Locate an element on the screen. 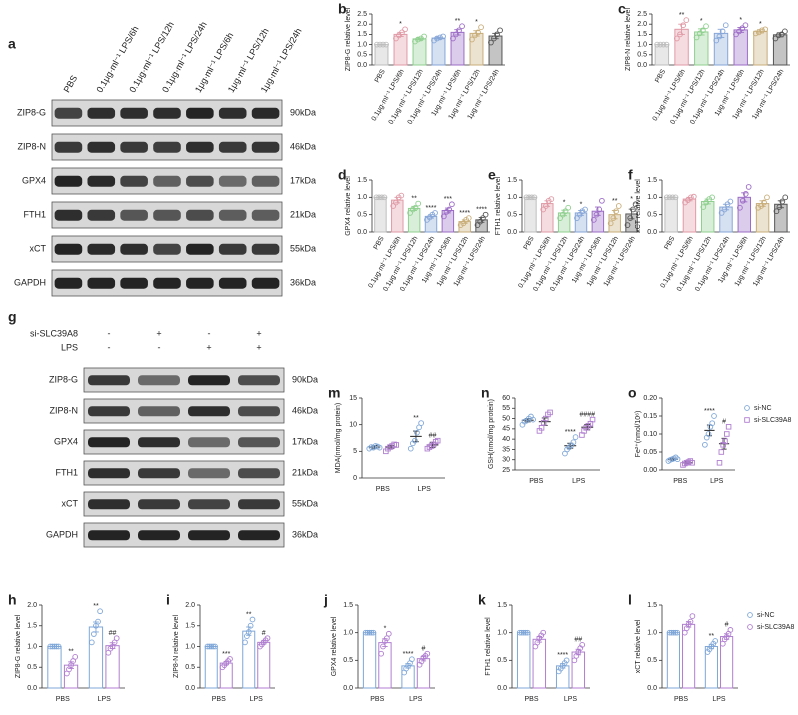 This screenshot has height=715, width=798. panel-letter: i is located at coordinates (168, 600).